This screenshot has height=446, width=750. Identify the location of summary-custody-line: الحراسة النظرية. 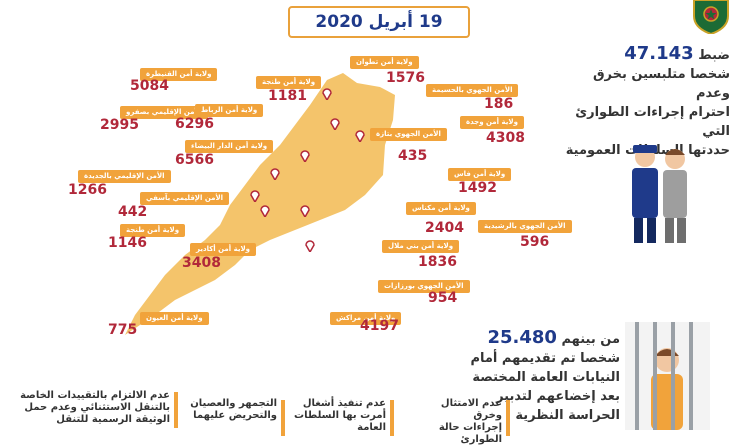
(567, 415).